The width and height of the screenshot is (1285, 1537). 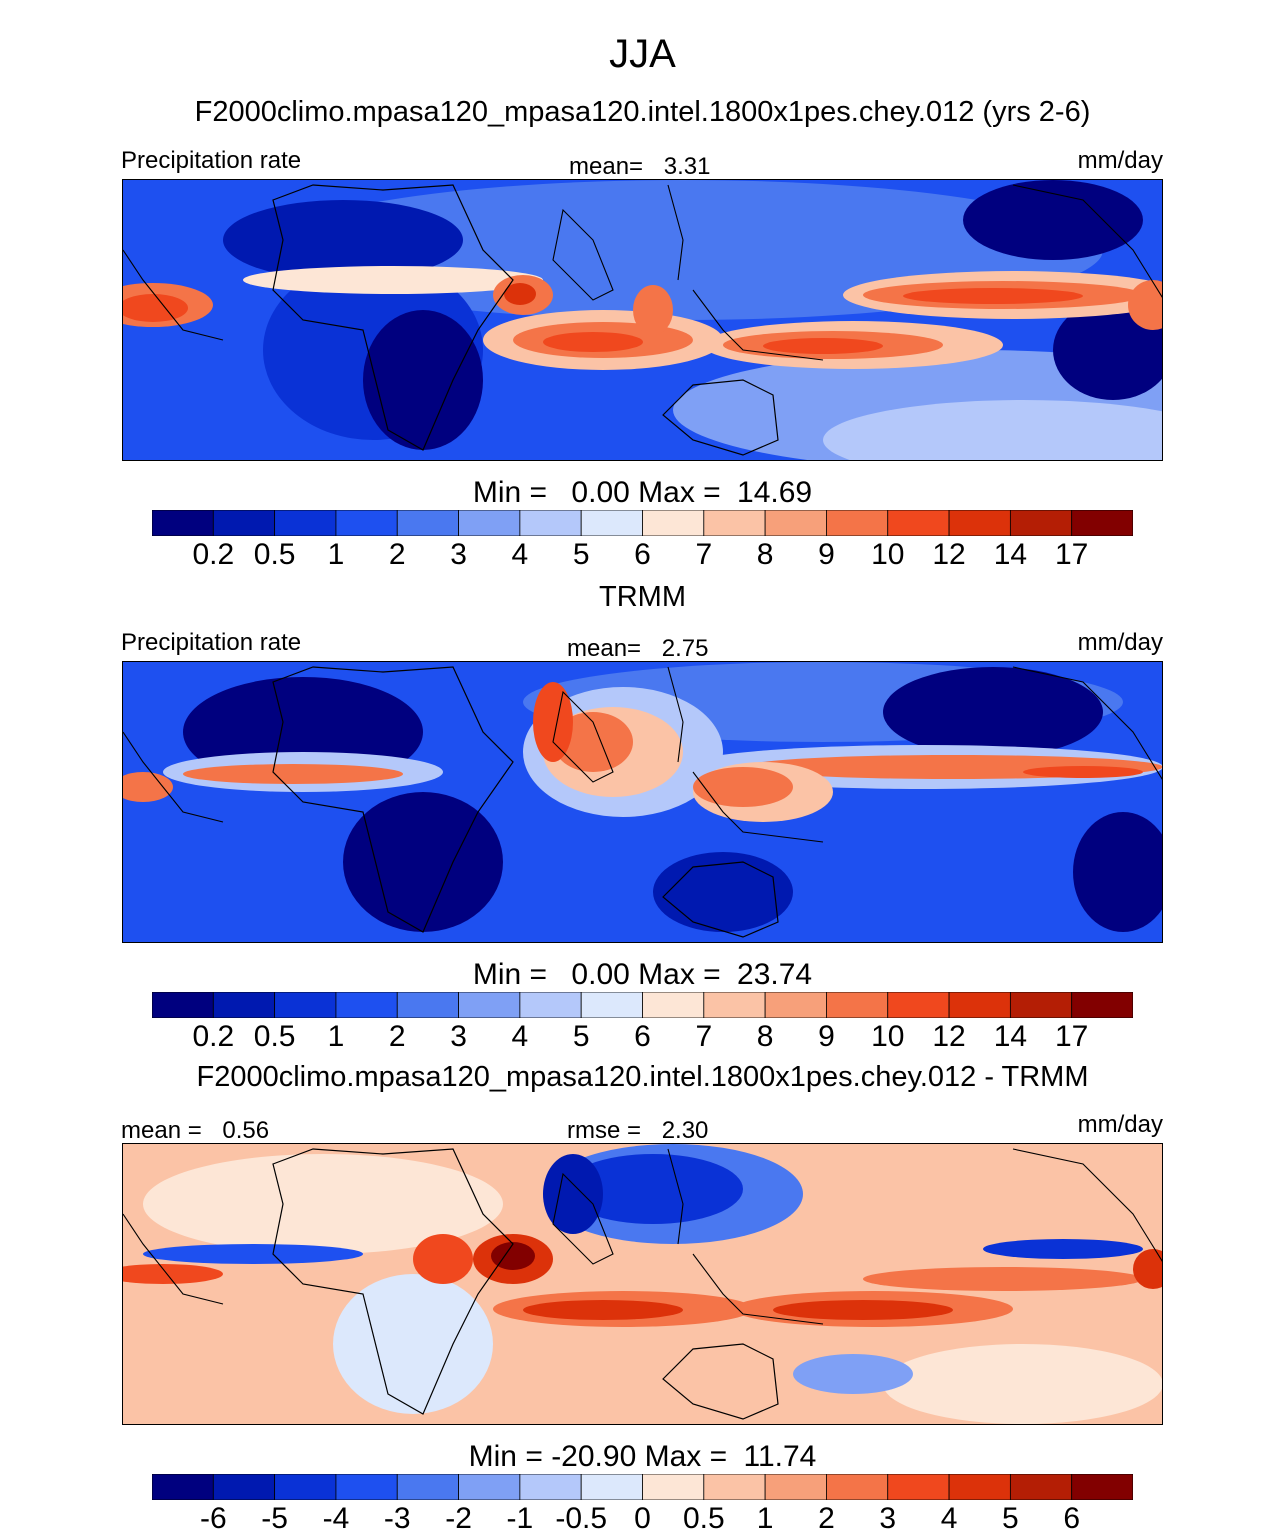 I want to click on panel-3-minmax: Min = -20.90 Max = 11.74, so click(x=642, y=1457).